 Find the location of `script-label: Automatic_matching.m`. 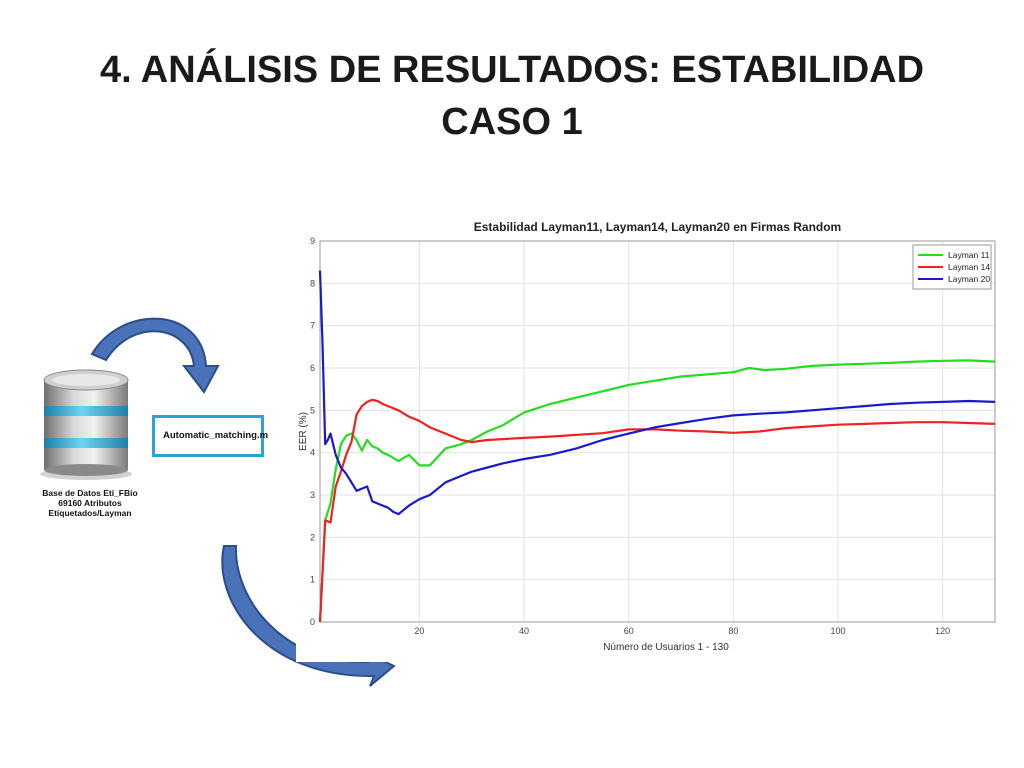

script-label: Automatic_matching.m is located at coordinates (216, 435).